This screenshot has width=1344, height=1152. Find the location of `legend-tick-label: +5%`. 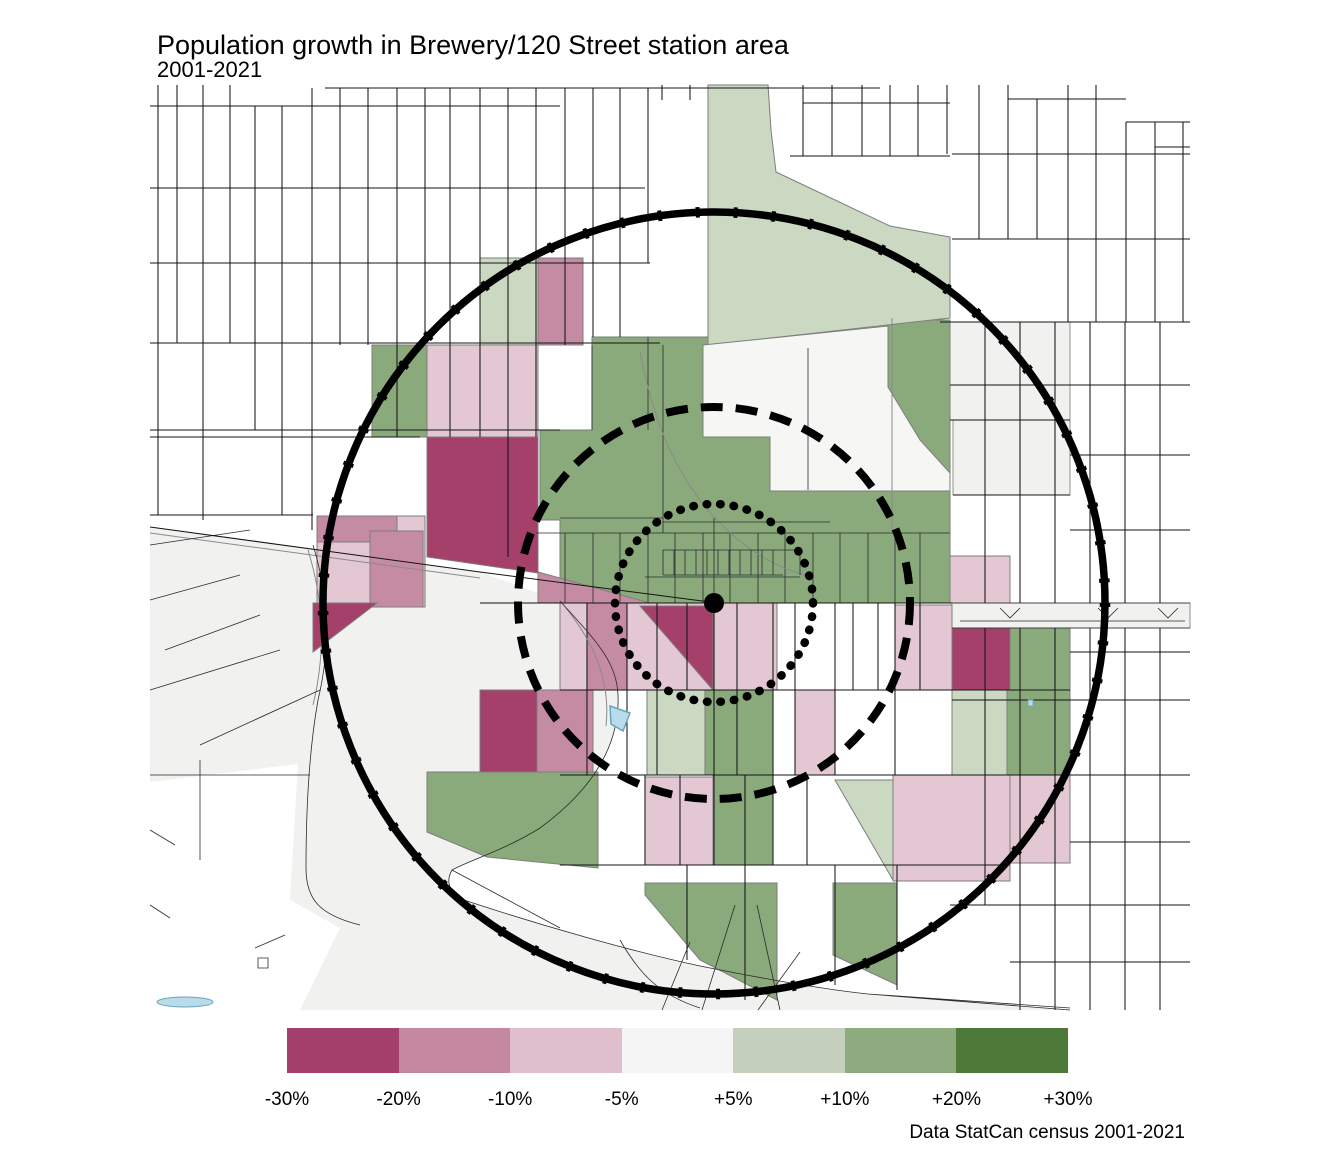

legend-tick-label: +5% is located at coordinates (733, 1099).